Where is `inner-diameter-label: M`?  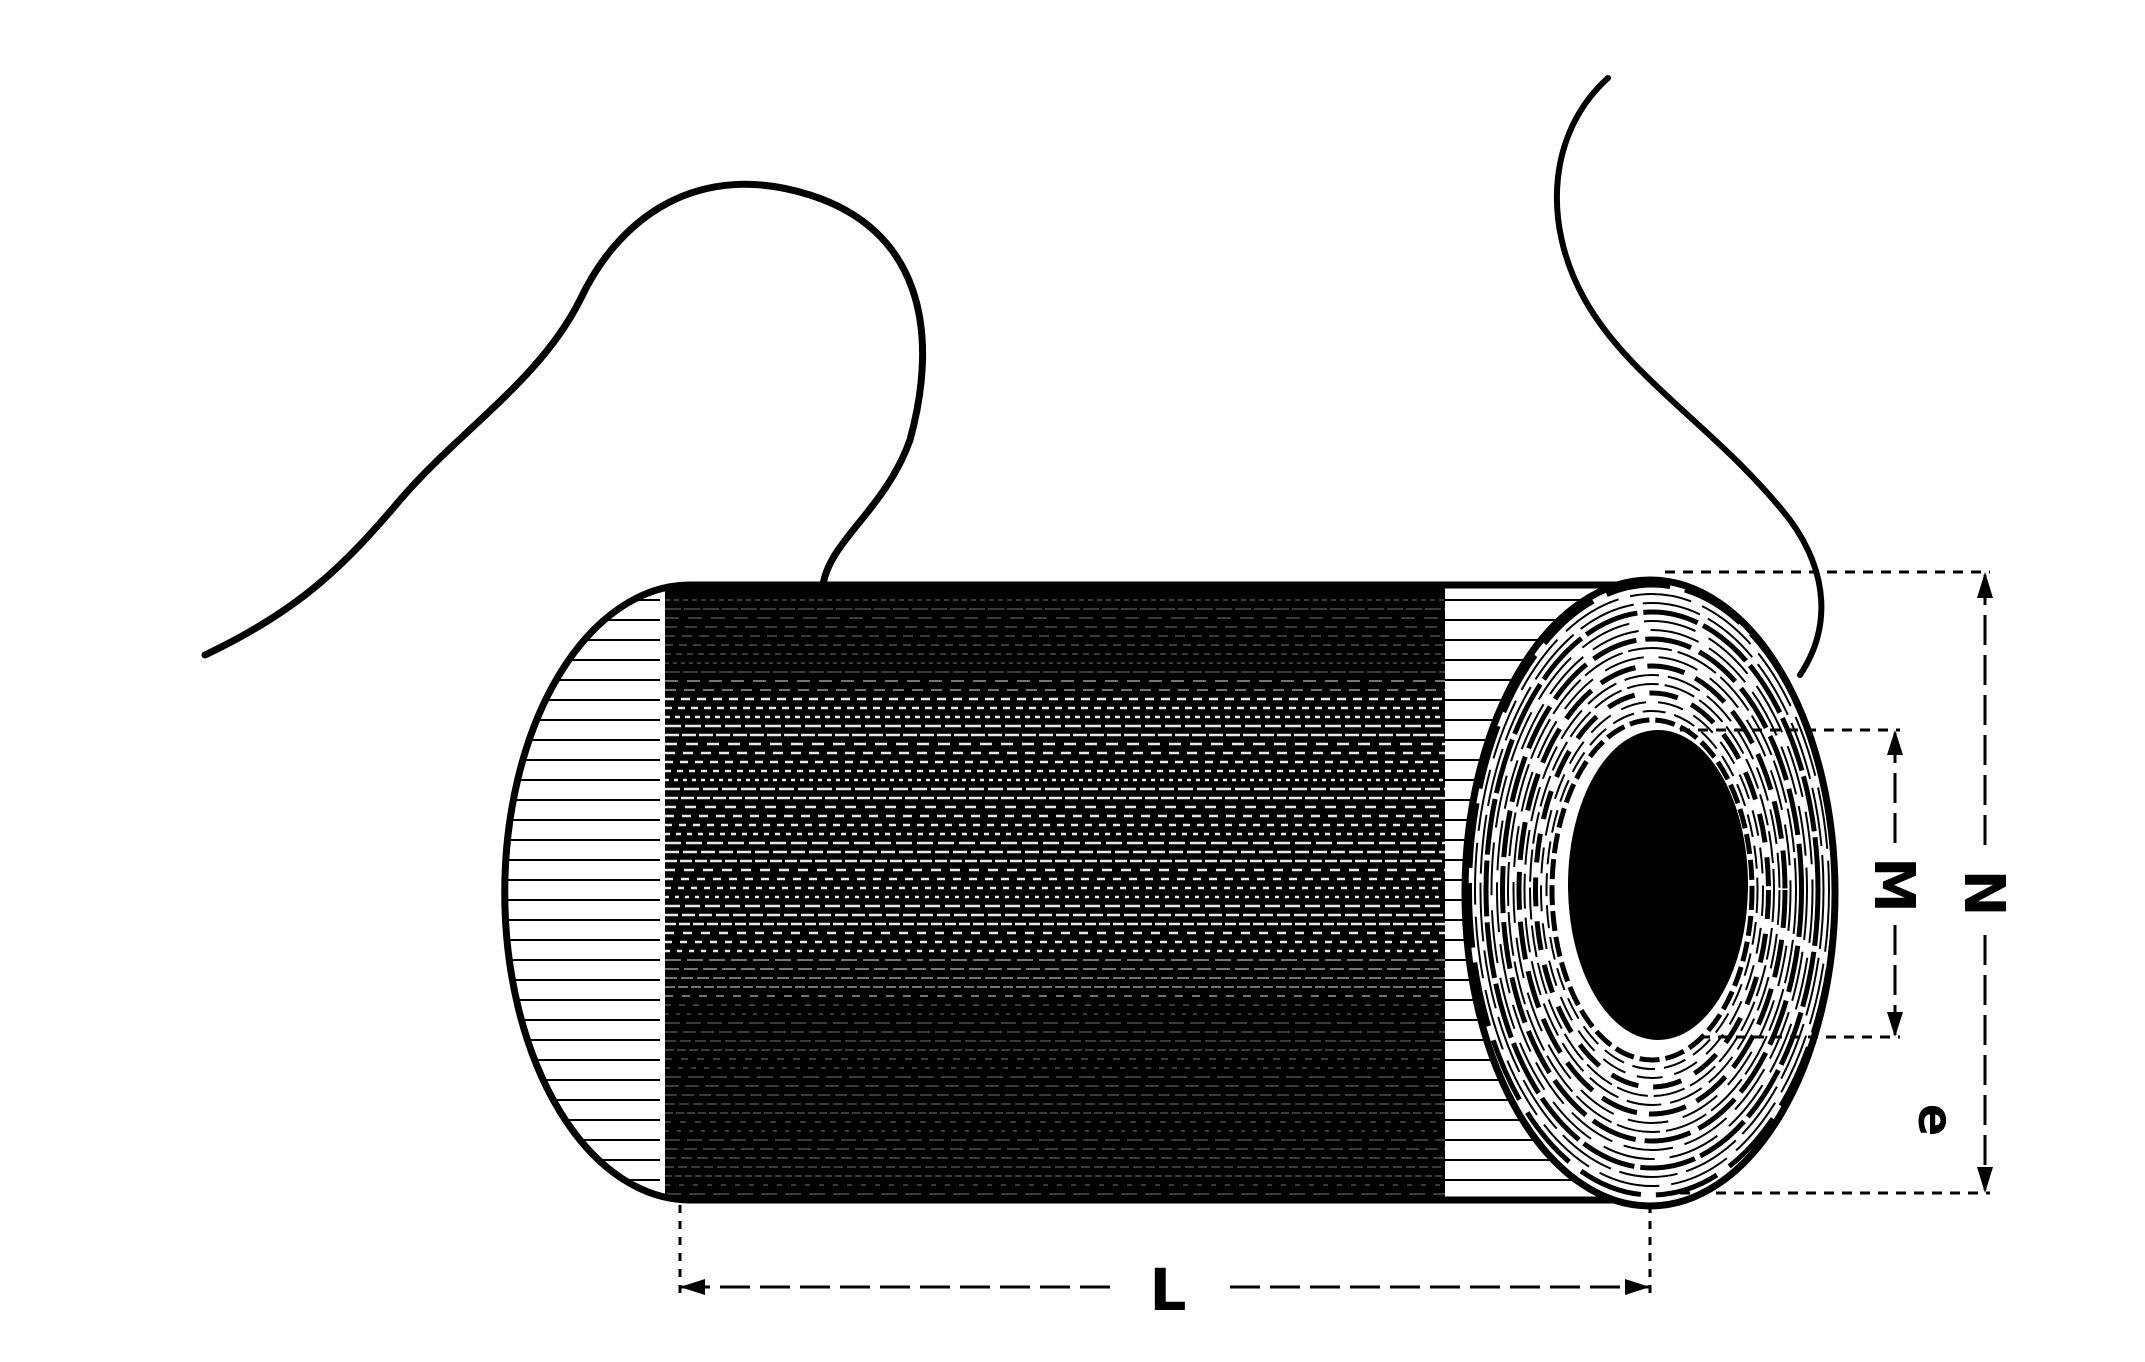 inner-diameter-label: M is located at coordinates (1893, 885).